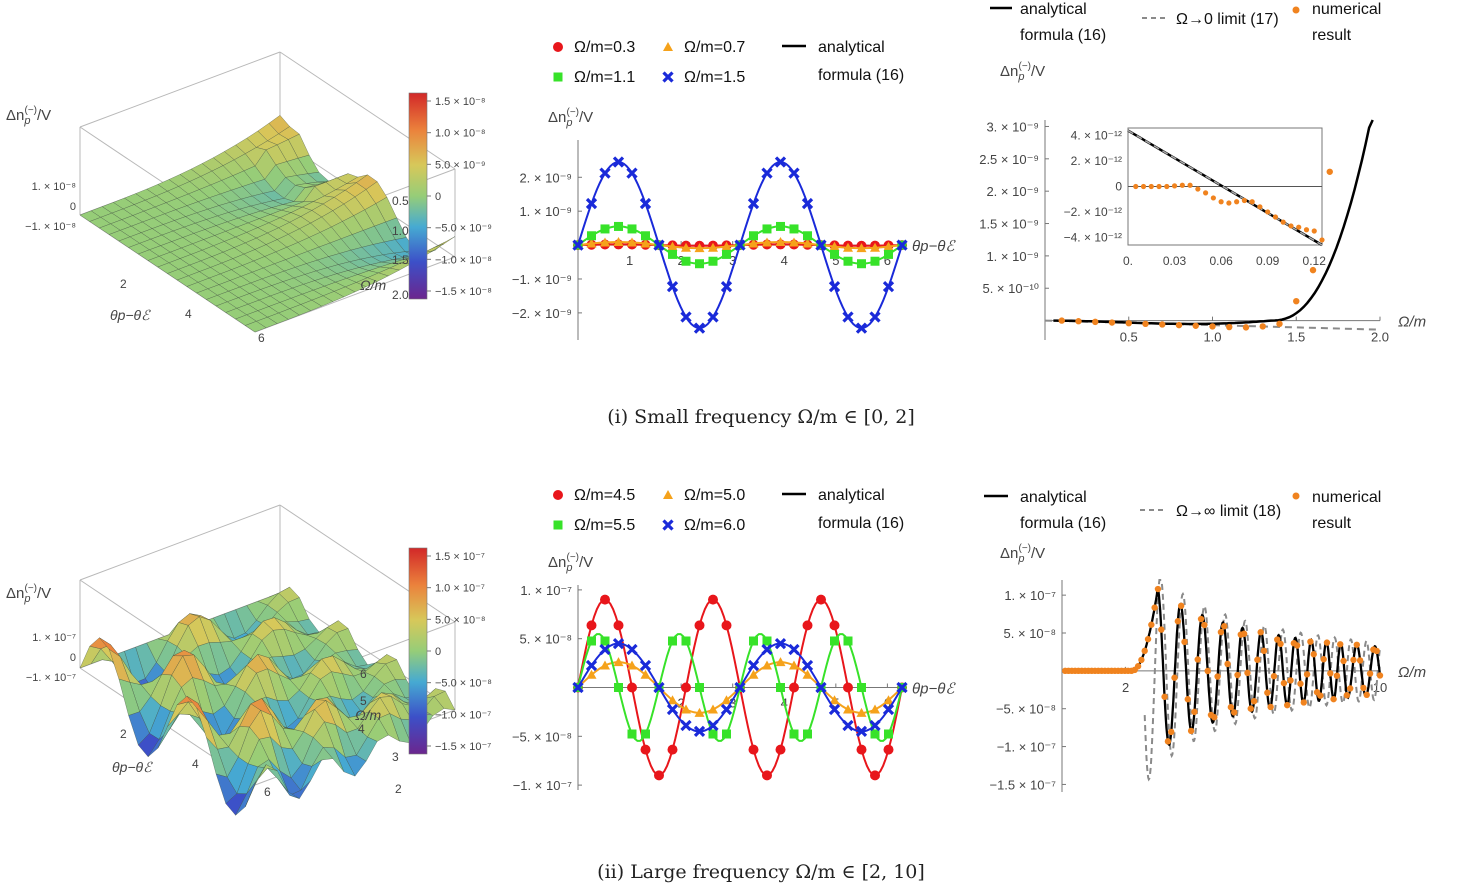  What do you see at coordinates (1027, 747) in the screenshot?
I see `y-tick-label: −1. × 10⁻⁷` at bounding box center [1027, 747].